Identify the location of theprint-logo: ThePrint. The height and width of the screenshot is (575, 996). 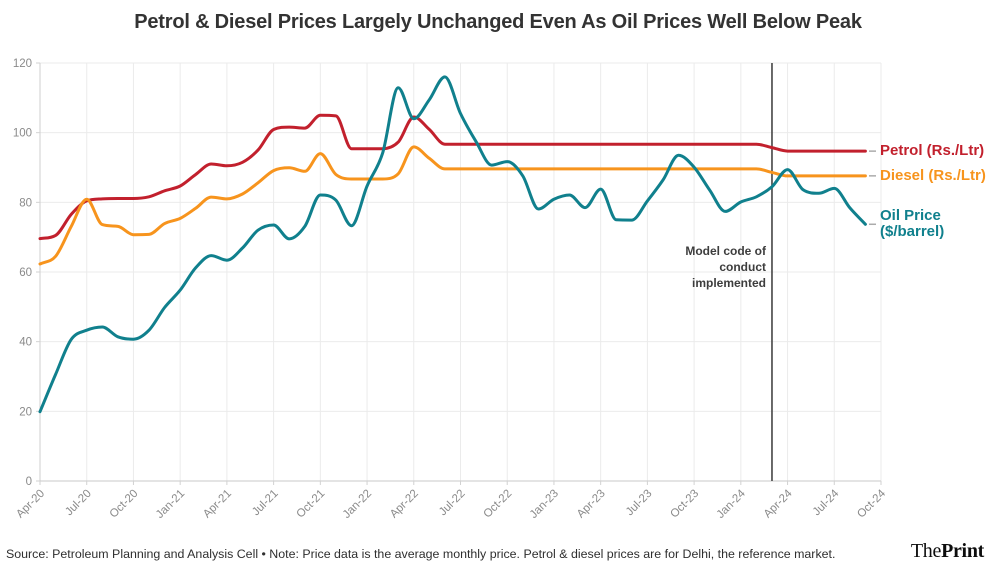
(947, 551).